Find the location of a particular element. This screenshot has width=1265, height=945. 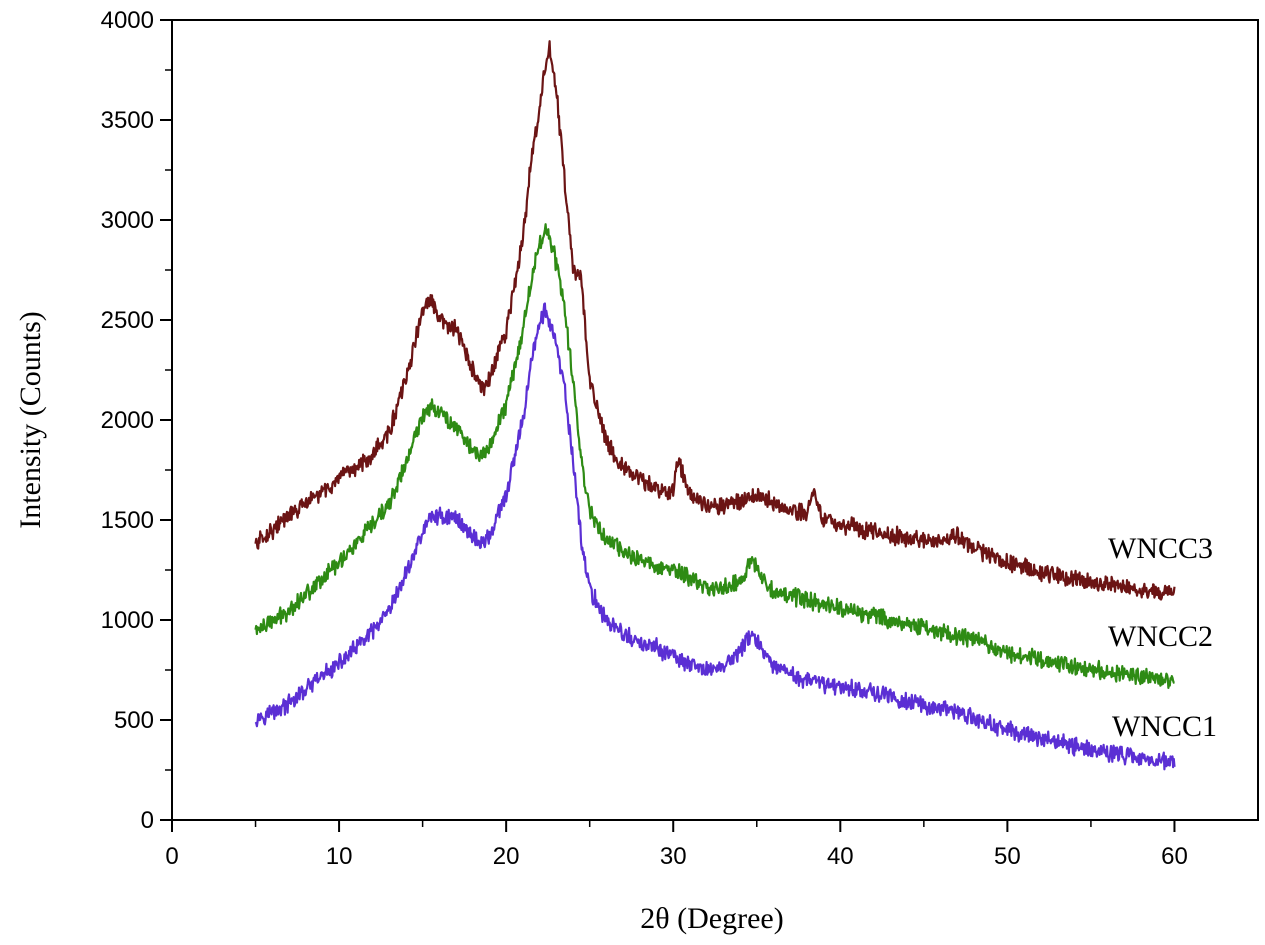

y-tick-label: 0 is located at coordinates (147, 820).